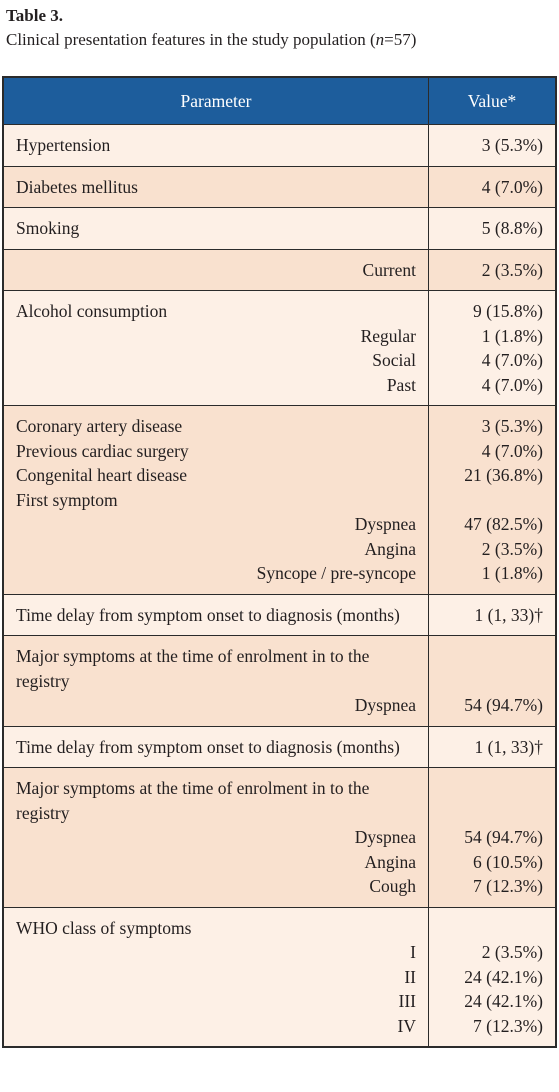  What do you see at coordinates (215, 499) in the screenshot?
I see `parameter-cell: First symptom` at bounding box center [215, 499].